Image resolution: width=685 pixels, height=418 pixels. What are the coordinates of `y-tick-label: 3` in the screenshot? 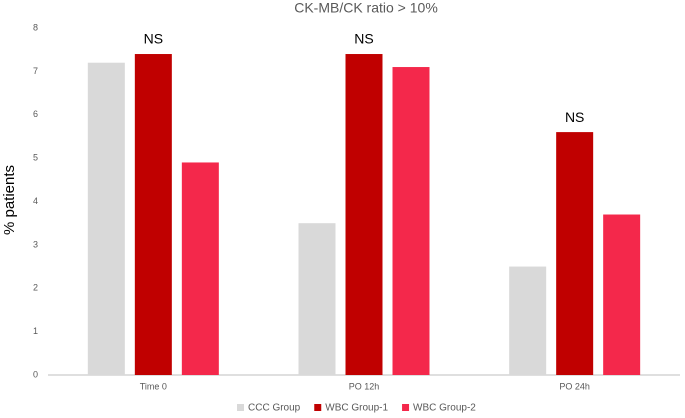 It's located at (35, 244).